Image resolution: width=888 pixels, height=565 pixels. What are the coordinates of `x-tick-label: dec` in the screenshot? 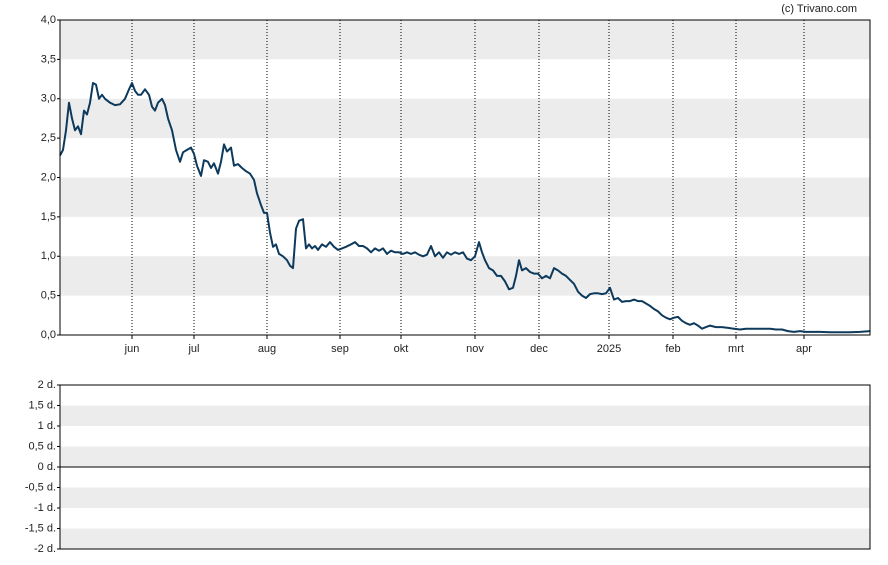 It's located at (539, 349).